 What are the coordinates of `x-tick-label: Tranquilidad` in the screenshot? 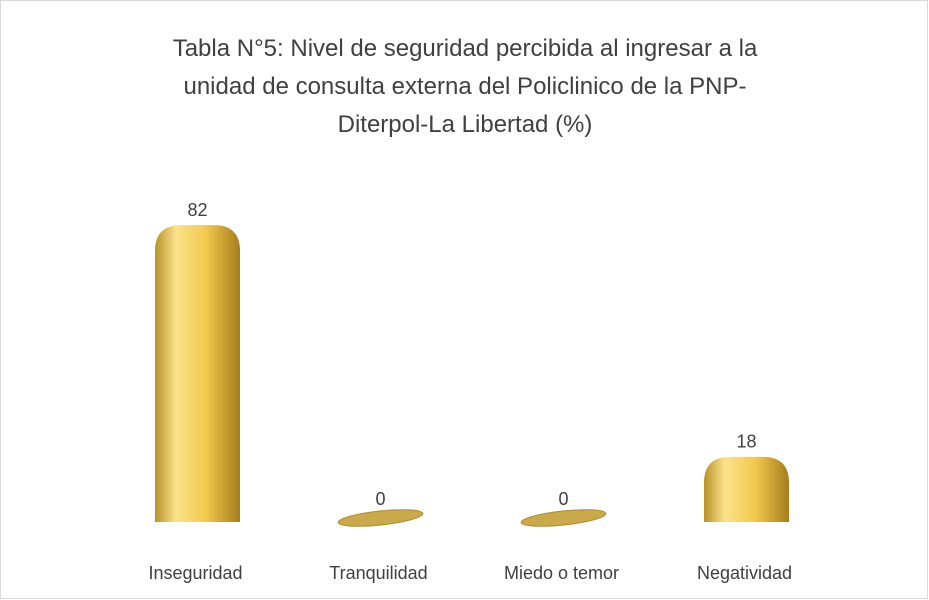 It's located at (378, 573).